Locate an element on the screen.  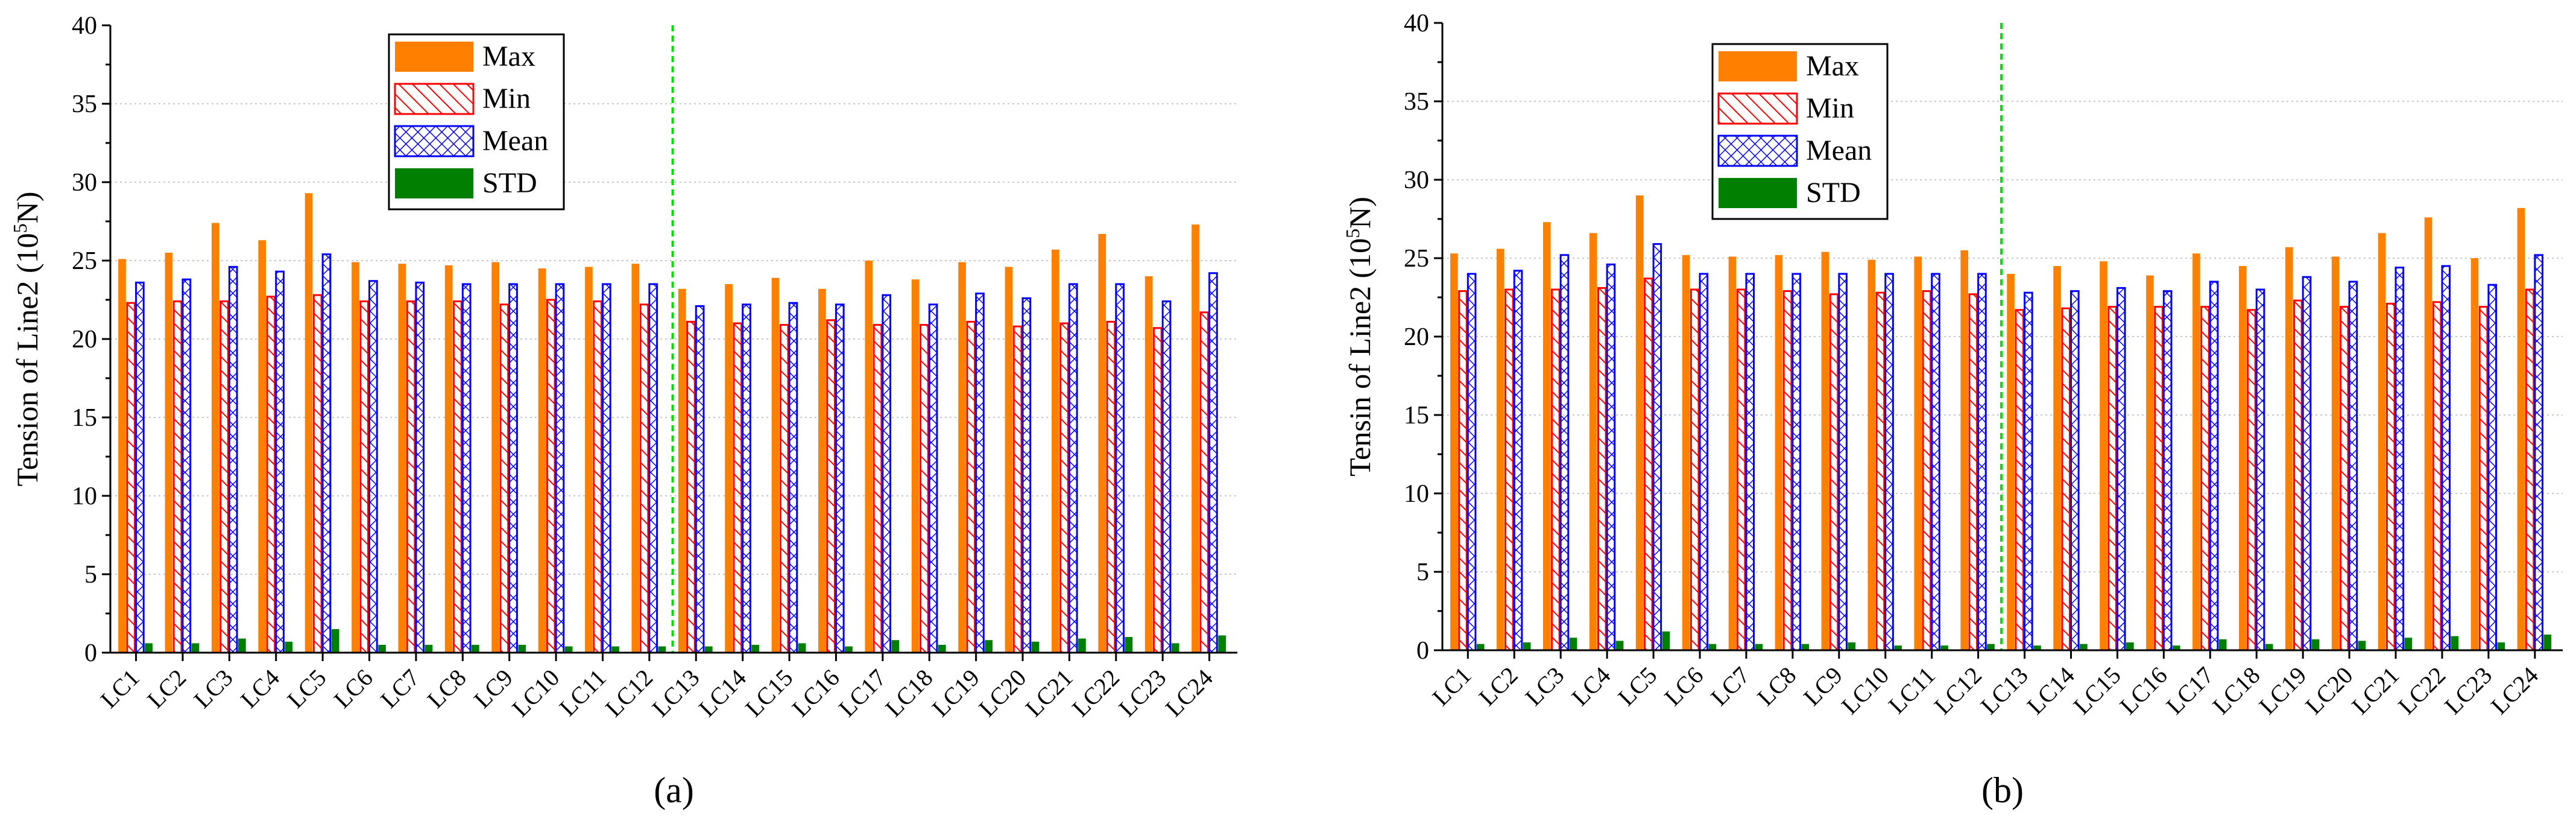
bar-std-lc16 is located at coordinates (2176, 647).